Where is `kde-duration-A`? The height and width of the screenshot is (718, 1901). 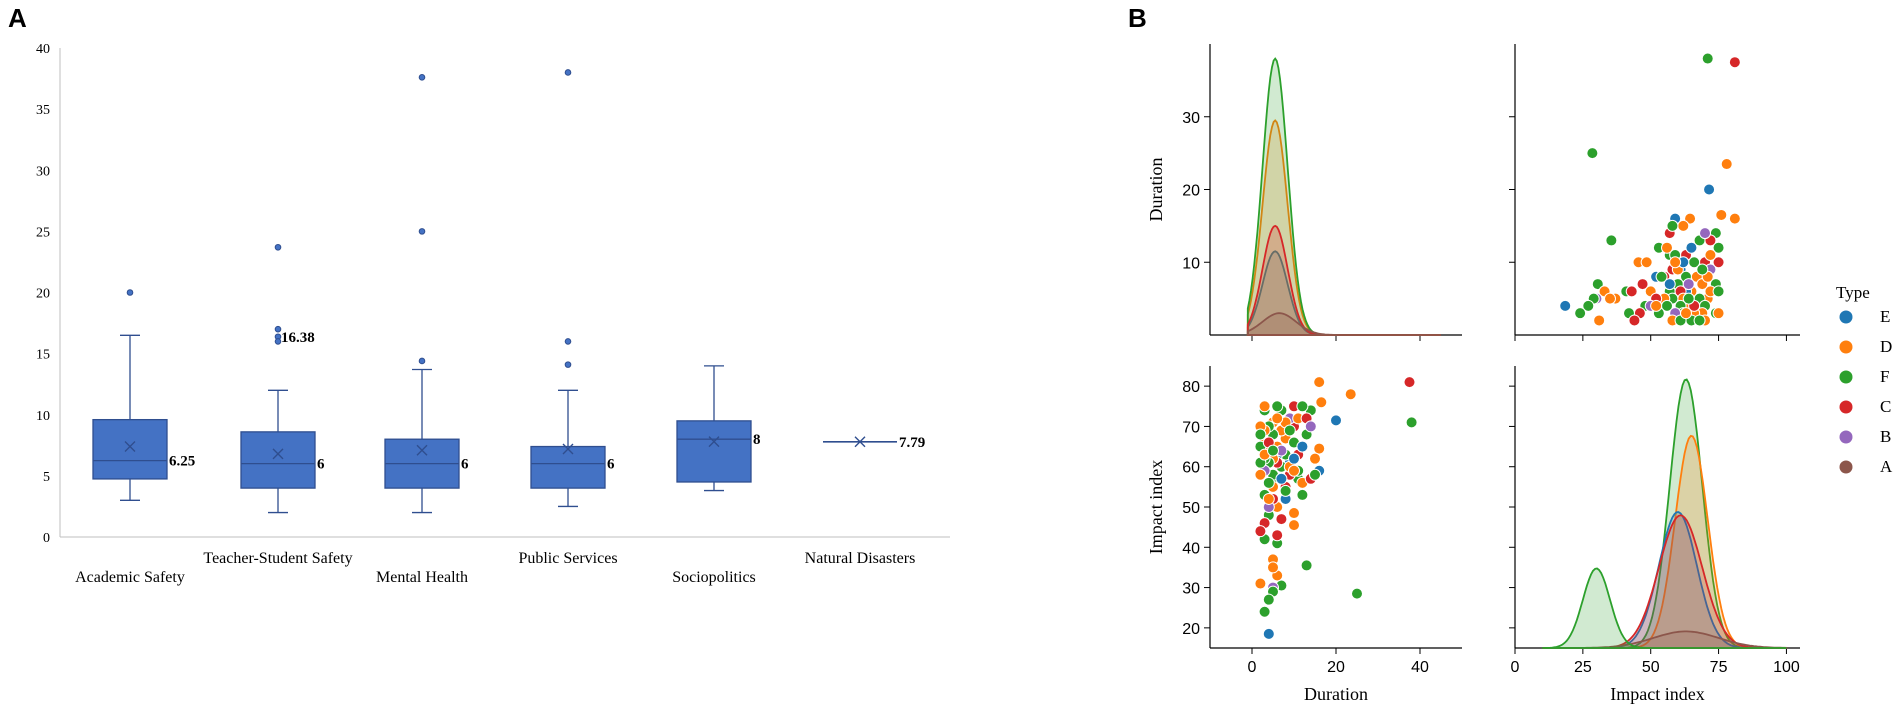
kde-duration-A is located at coordinates (1343, 324).